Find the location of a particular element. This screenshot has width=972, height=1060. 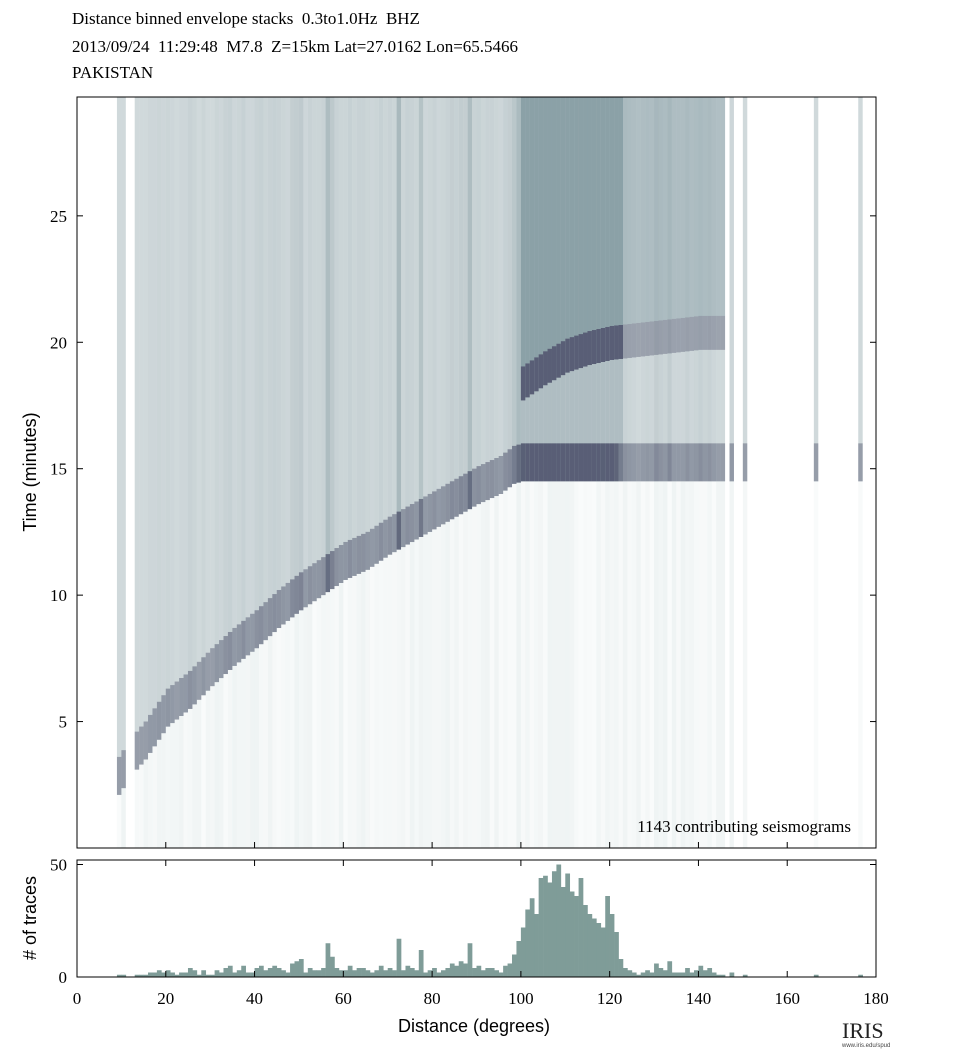

distance-axis: 0 20 40 60 80 100 120 140 160 180 is located at coordinates (481, 925).